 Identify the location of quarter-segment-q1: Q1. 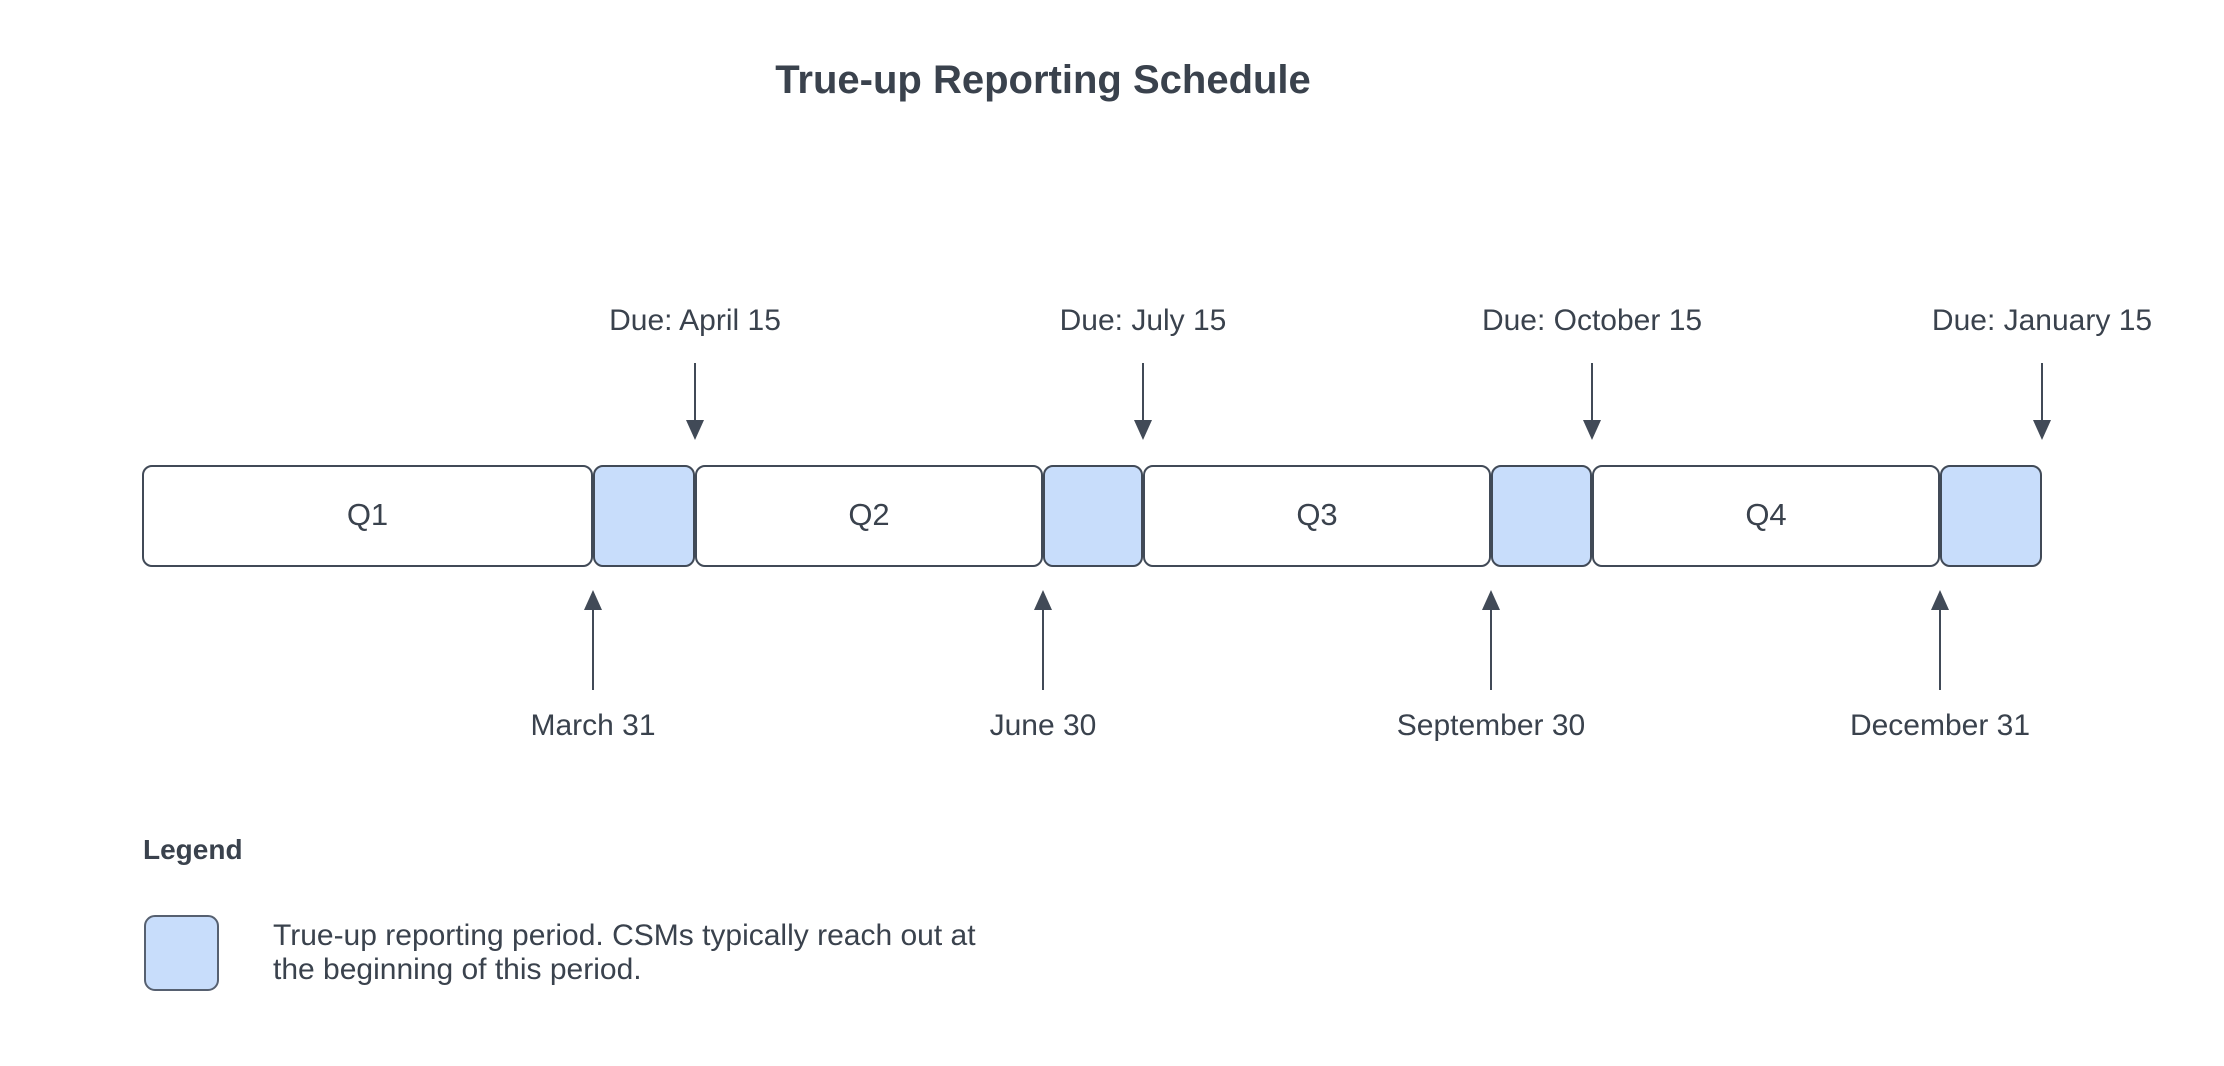
(367, 516).